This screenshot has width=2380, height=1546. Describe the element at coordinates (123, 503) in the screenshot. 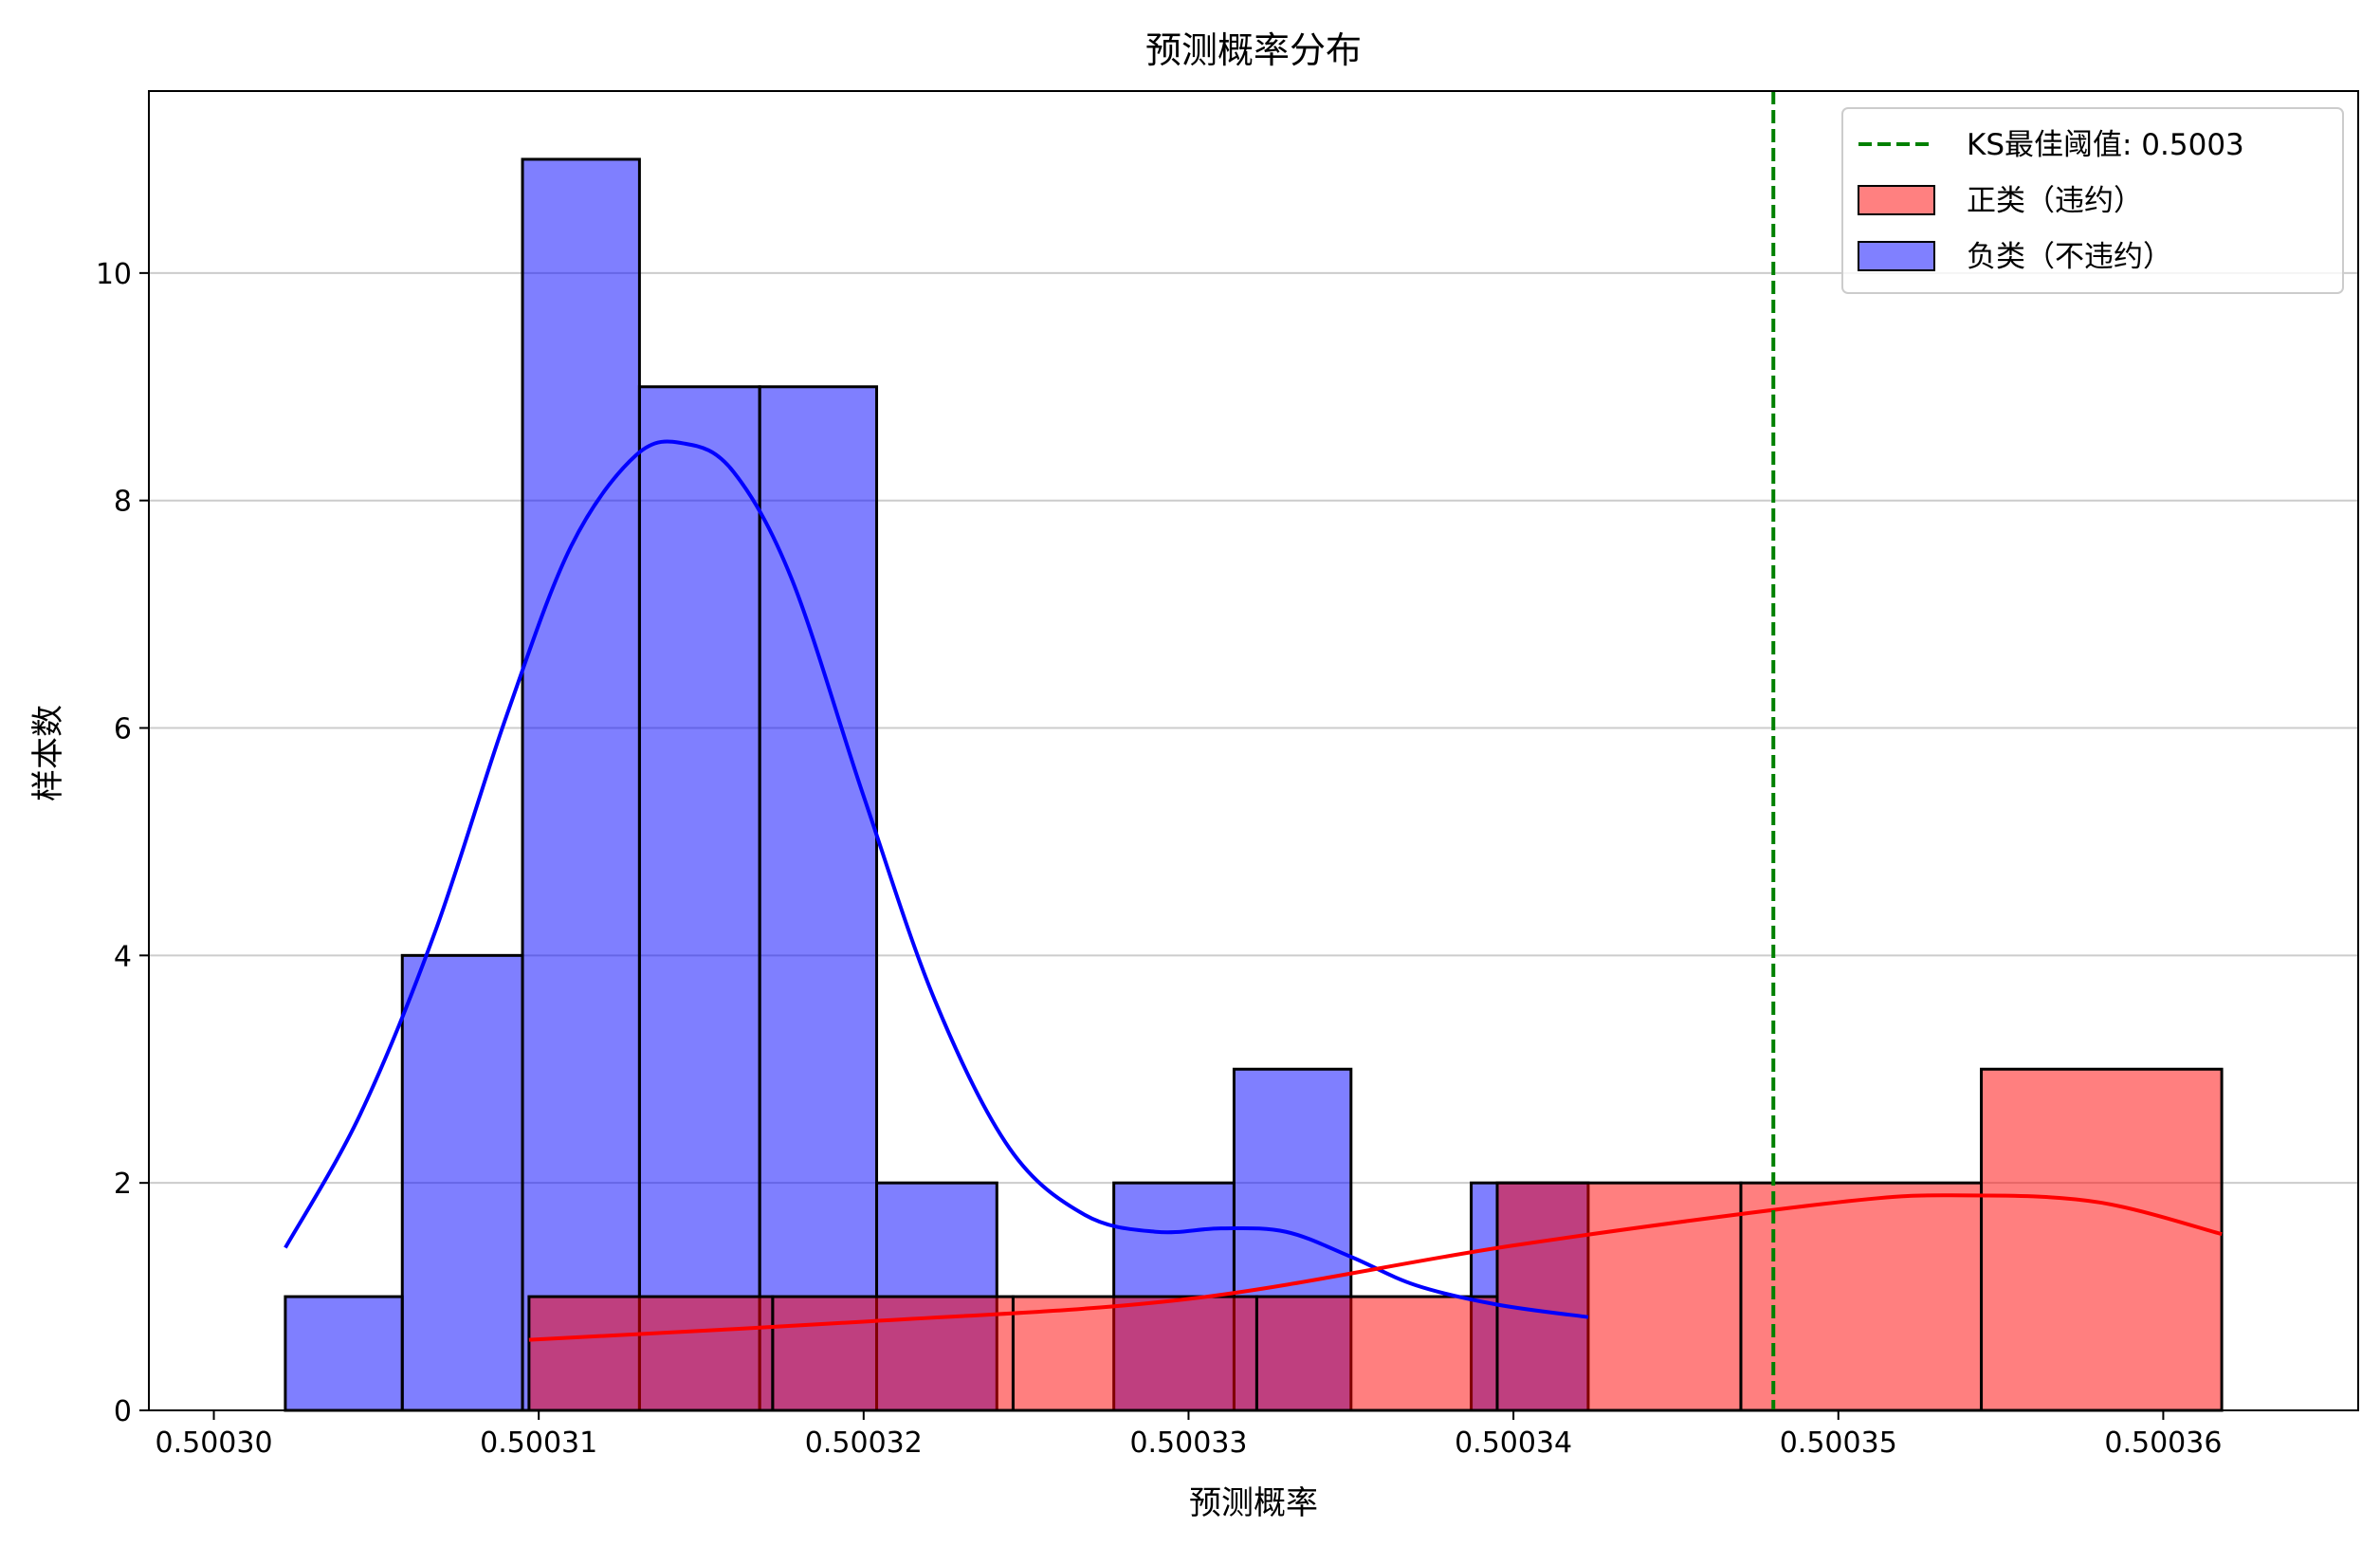

I see `y-tick-label: 8` at that location.